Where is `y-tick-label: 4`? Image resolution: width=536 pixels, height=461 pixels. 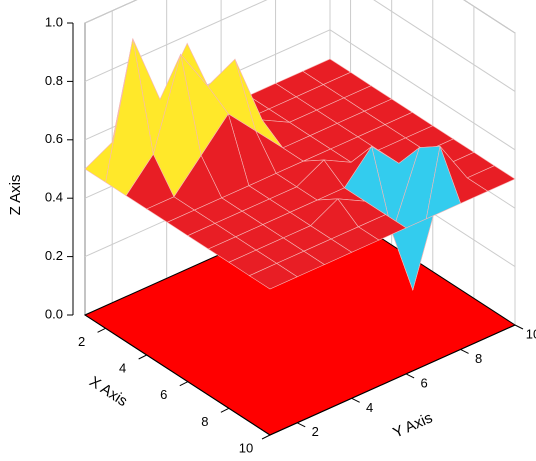 y-tick-label: 4 is located at coordinates (369, 407).